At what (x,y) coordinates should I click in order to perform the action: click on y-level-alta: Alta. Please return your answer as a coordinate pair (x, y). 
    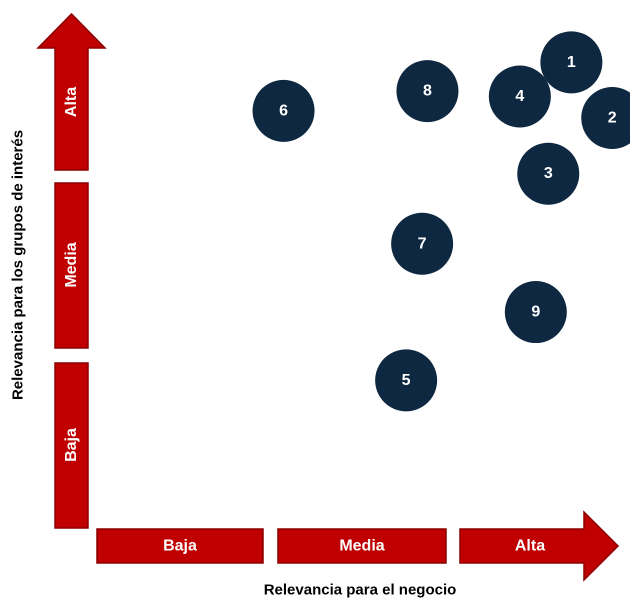
    Looking at the image, I should click on (71, 102).